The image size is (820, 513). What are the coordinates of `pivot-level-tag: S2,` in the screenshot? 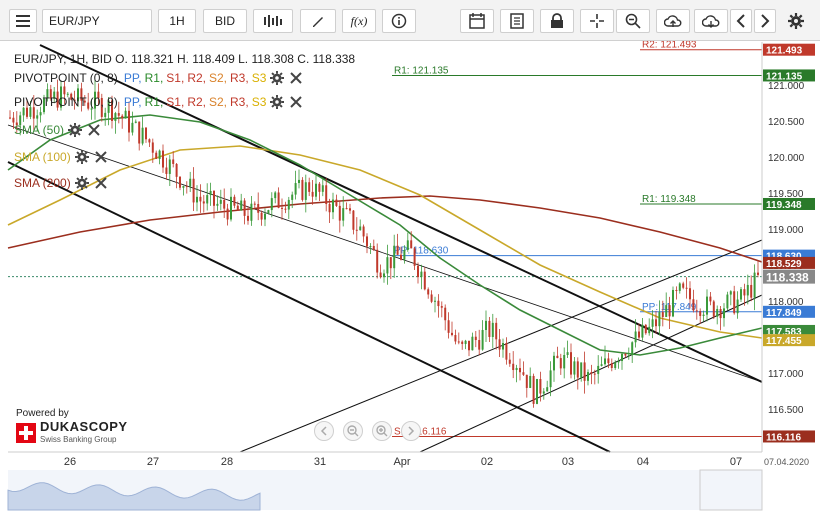 It's located at (218, 102).